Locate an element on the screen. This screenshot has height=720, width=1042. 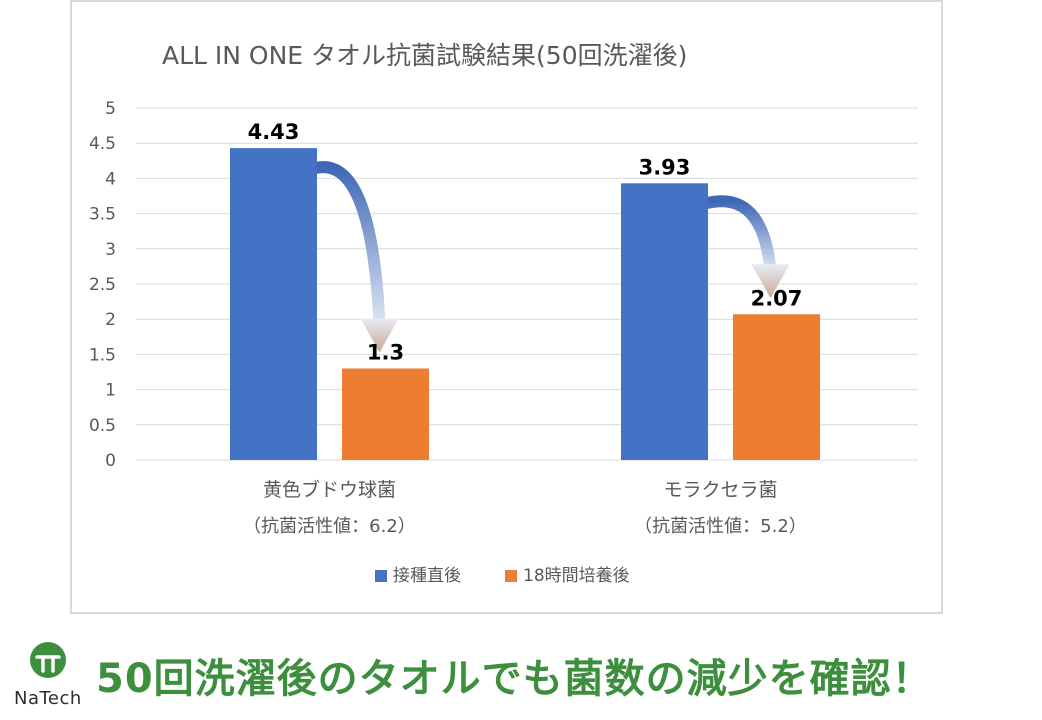
y-tick-label: 3.5 is located at coordinates (102, 215).